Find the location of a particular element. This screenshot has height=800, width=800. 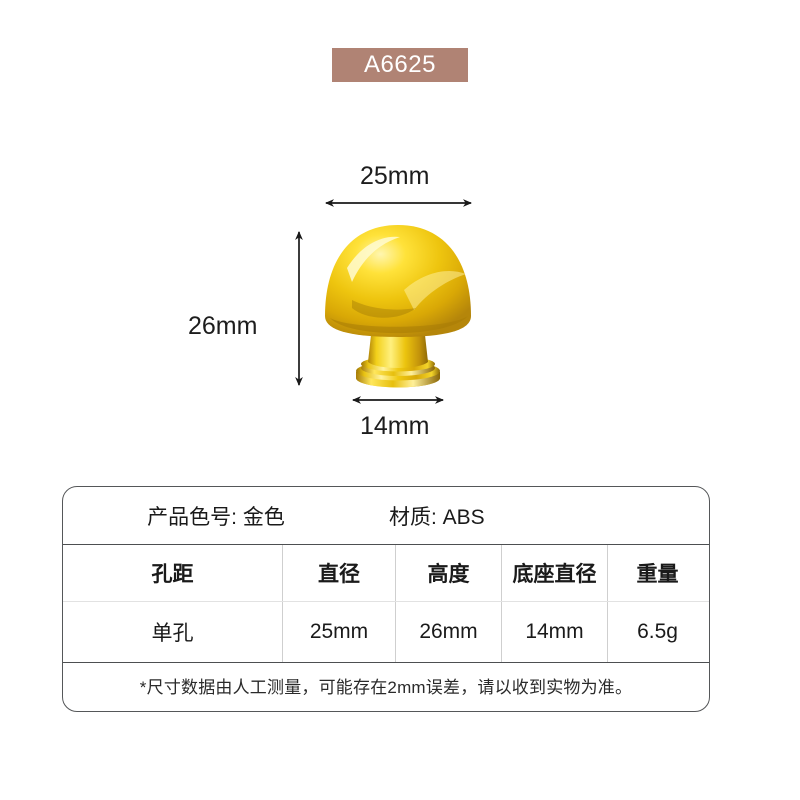

knob-illustration is located at coordinates (383, 301).